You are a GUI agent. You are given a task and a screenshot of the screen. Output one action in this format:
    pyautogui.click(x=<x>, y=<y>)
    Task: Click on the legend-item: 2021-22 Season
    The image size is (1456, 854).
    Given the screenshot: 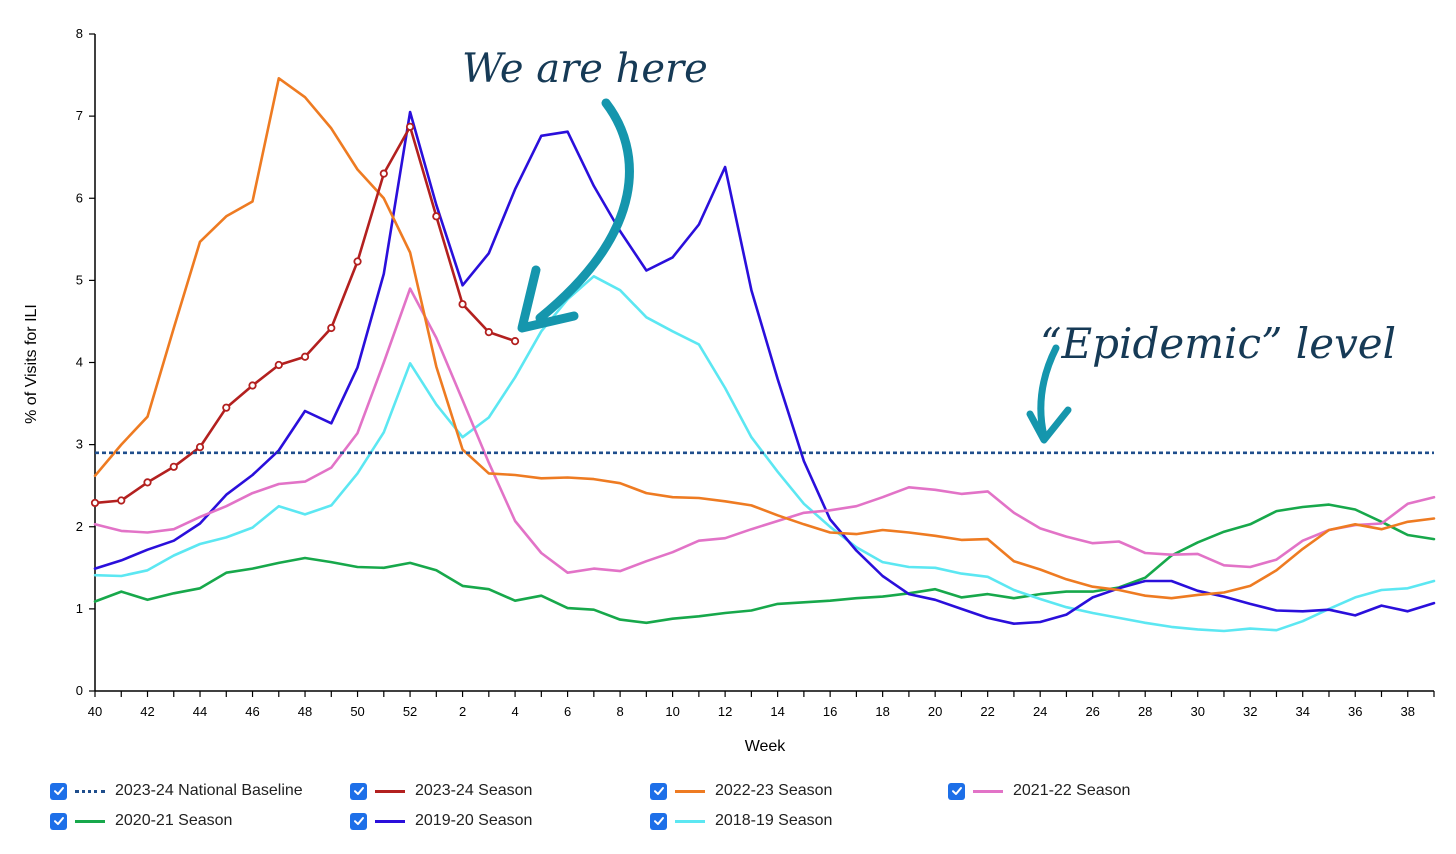 What is the action you would take?
    pyautogui.click(x=1039, y=791)
    